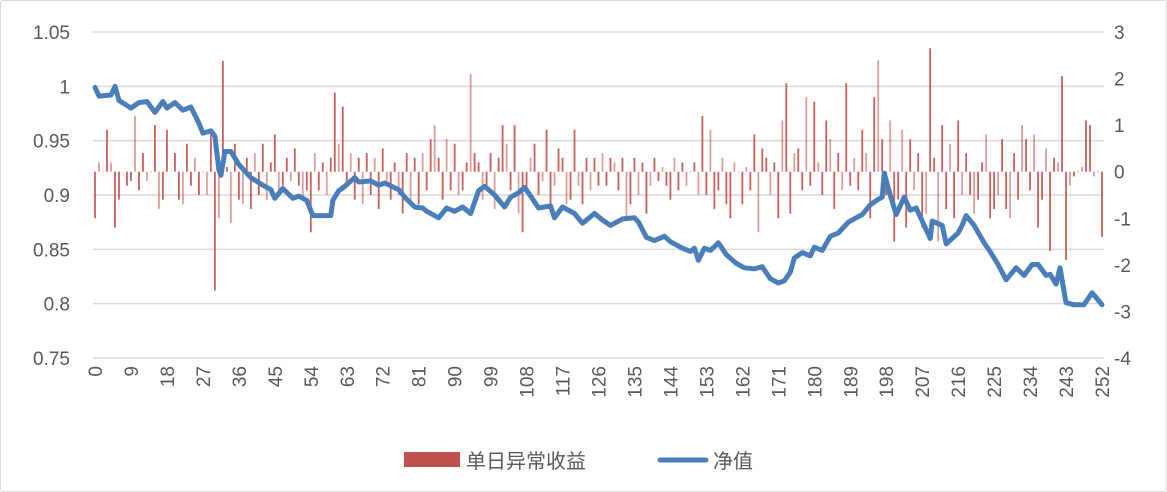 The width and height of the screenshot is (1167, 492). What do you see at coordinates (851, 382) in the screenshot?
I see `x-axis-tick-label: 189` at bounding box center [851, 382].